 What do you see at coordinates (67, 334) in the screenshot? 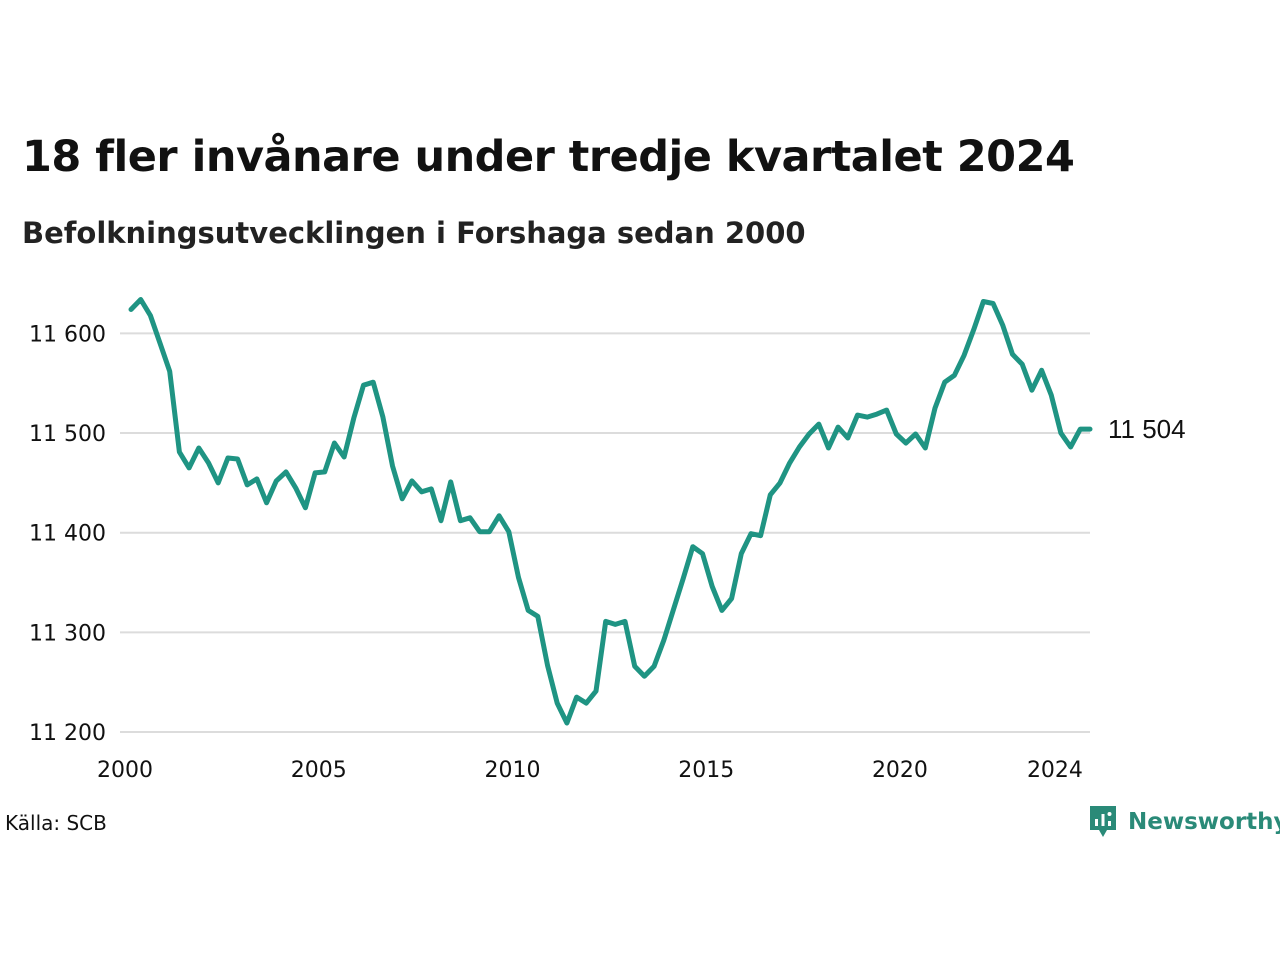
I see `y-tick-label: 11 600` at bounding box center [67, 334].